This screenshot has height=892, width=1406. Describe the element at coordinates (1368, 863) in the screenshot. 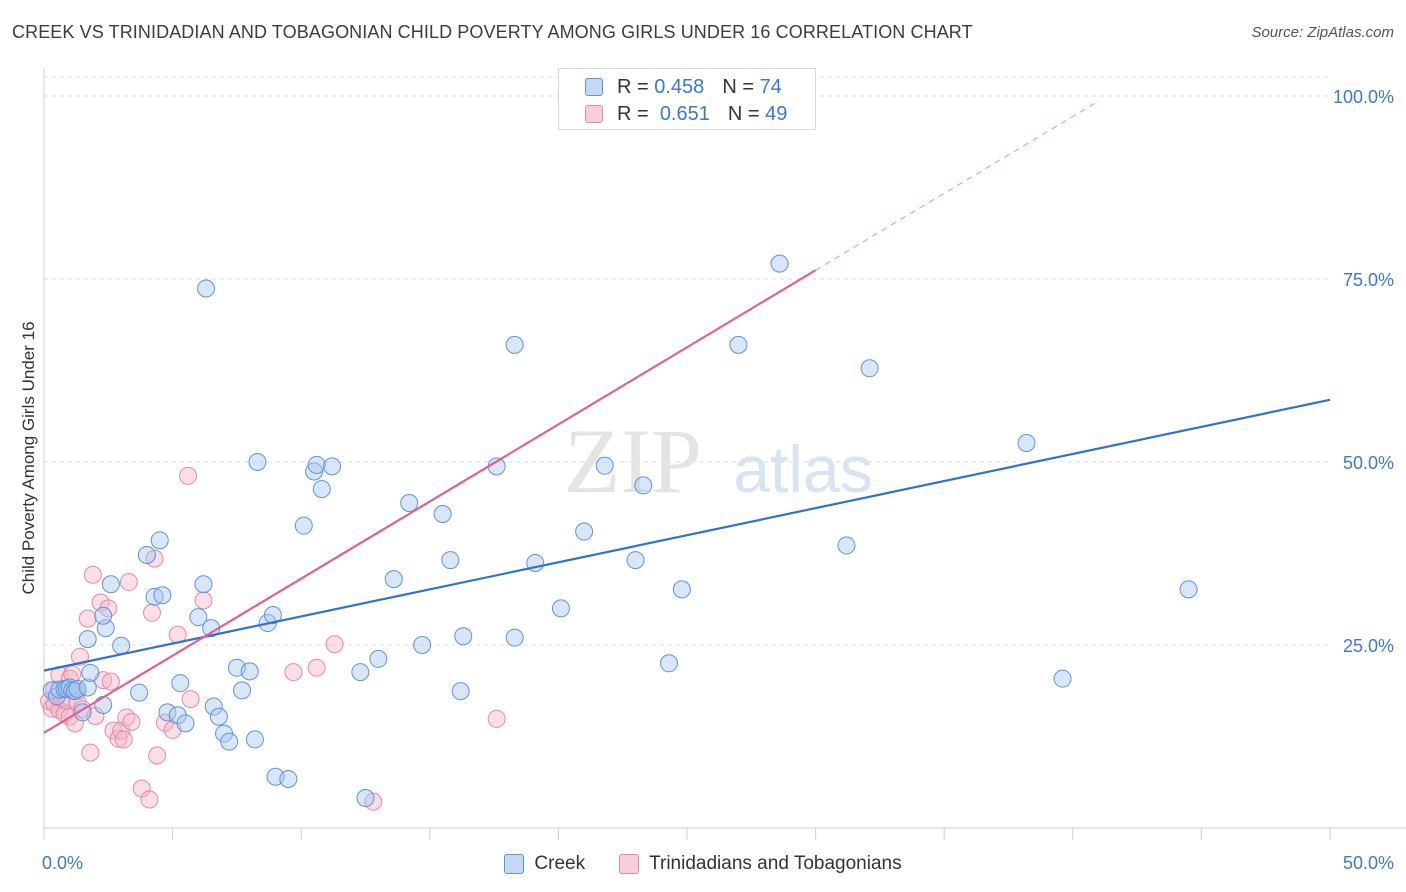

I see `x-tick-label-max: 50.0%` at that location.